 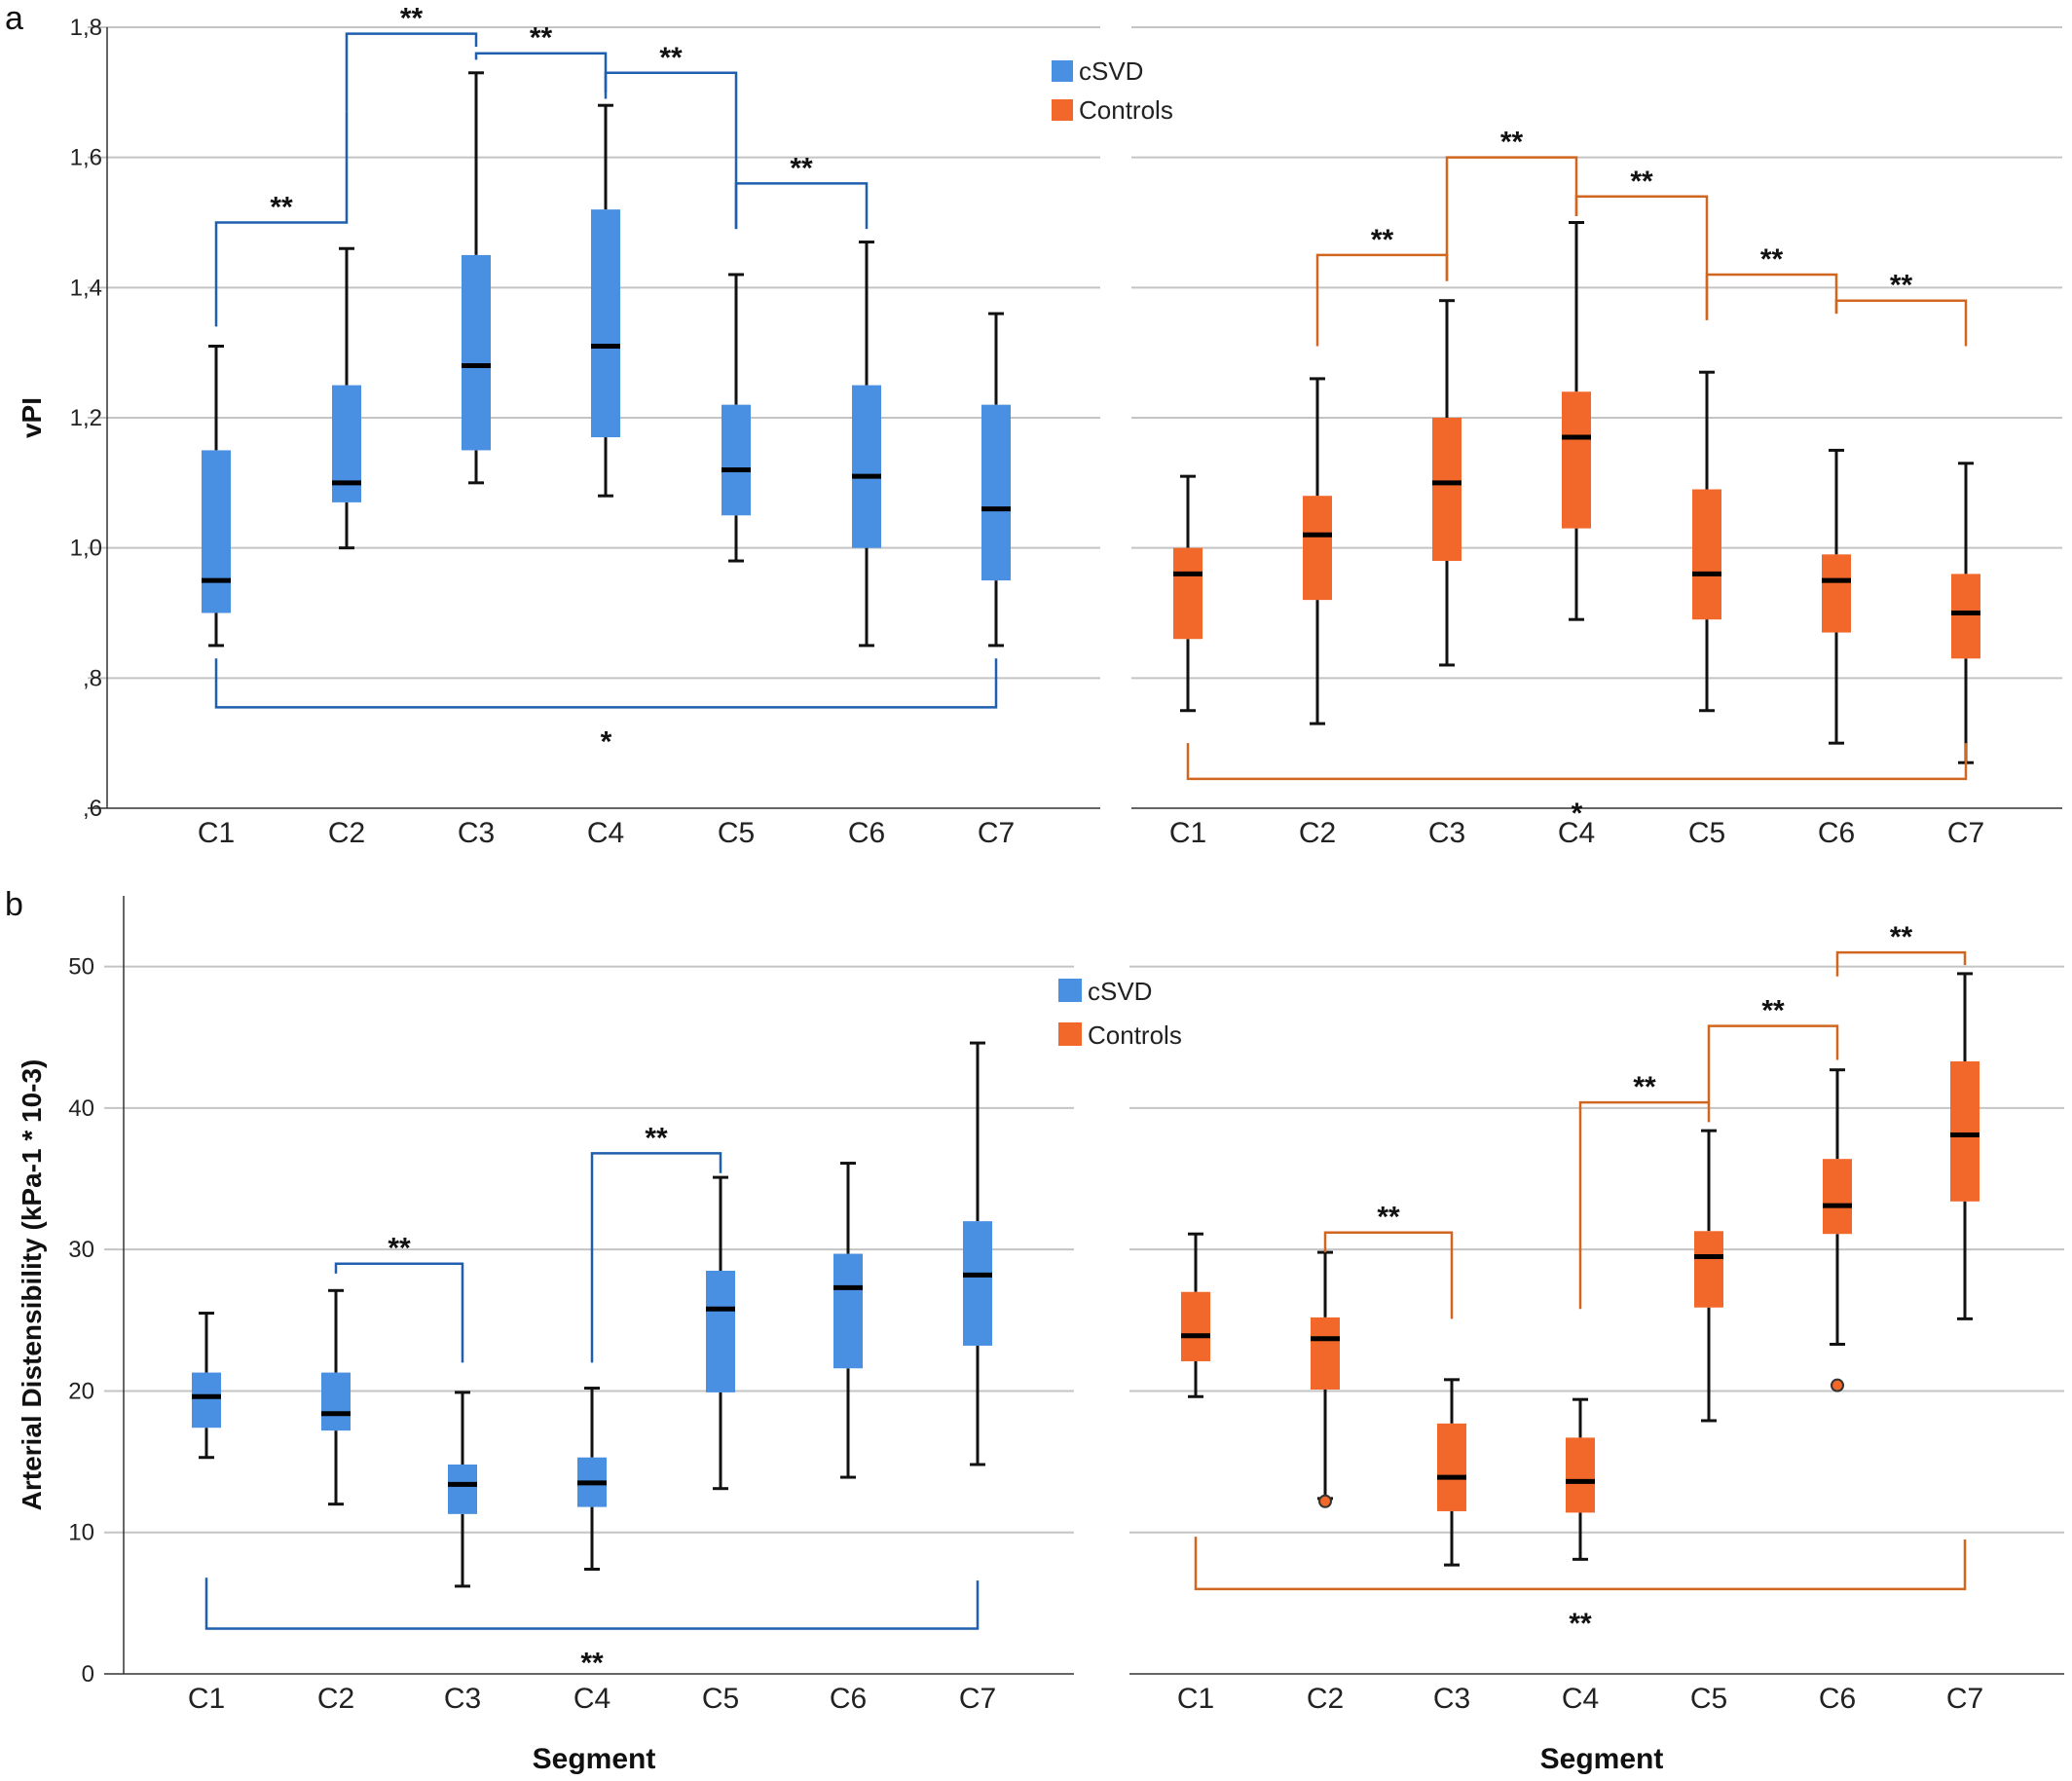 What do you see at coordinates (81, 1250) in the screenshot?
I see `y-tick-label: 30` at bounding box center [81, 1250].